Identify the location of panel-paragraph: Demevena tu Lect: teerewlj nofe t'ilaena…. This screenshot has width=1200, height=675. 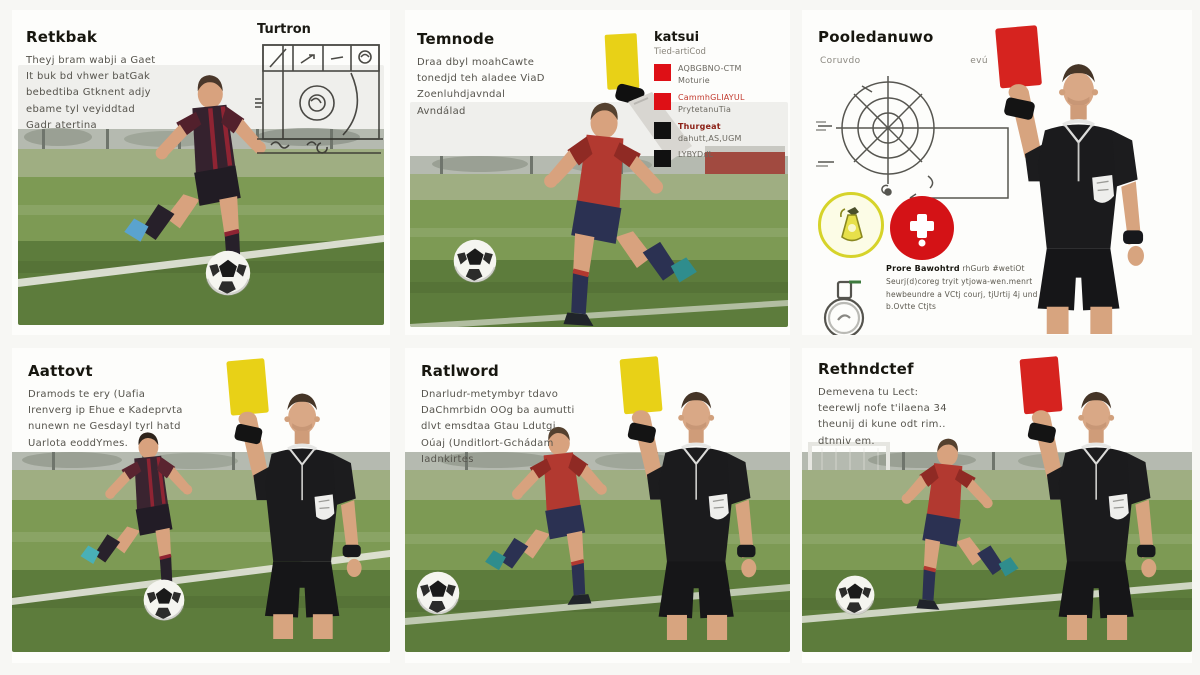
(882, 417).